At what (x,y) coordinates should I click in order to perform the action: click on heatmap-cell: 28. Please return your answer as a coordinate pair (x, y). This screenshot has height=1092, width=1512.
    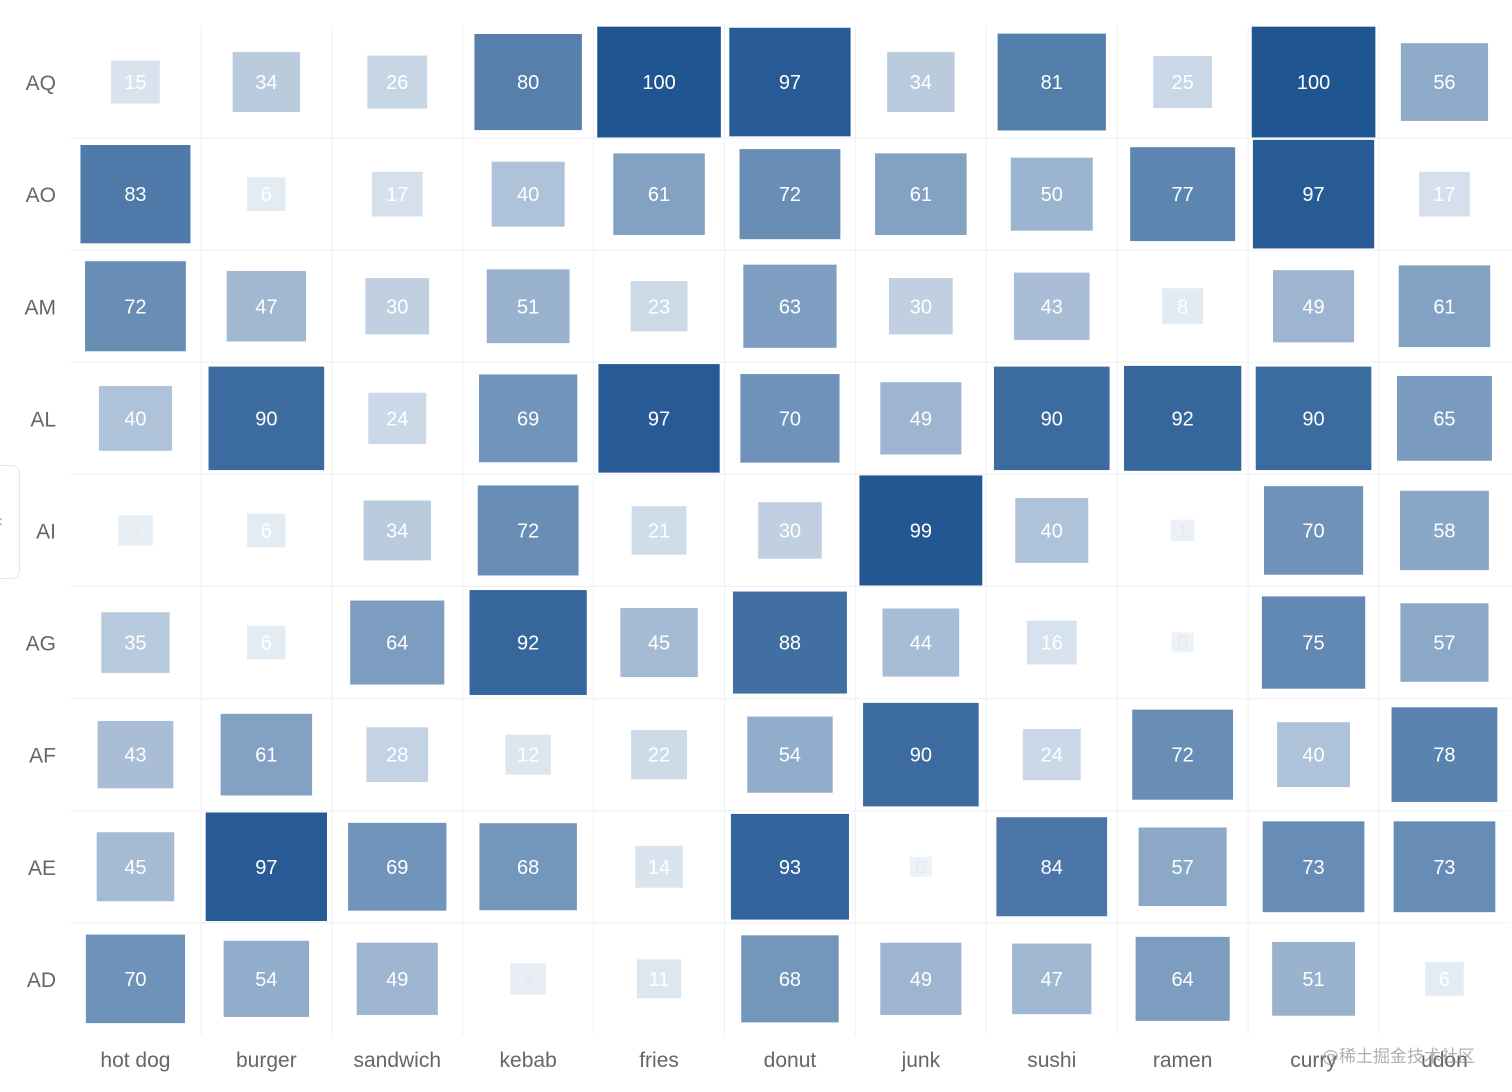
    Looking at the image, I should click on (397, 755).